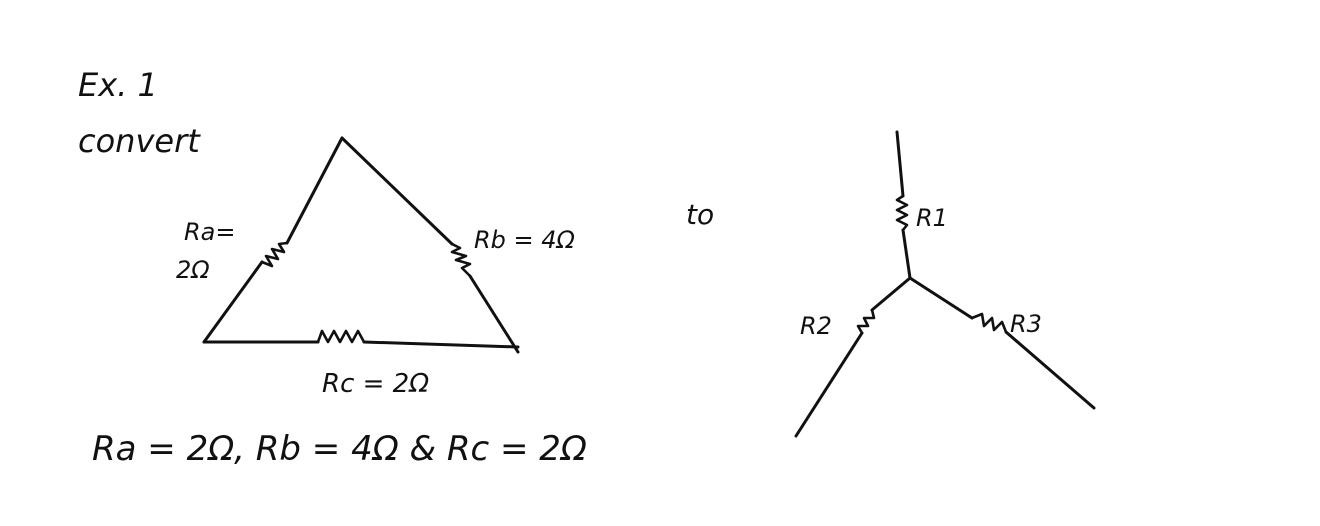 Image resolution: width=1320 pixels, height=526 pixels. I want to click on rc-label: Rc = 2Ω, so click(375, 384).